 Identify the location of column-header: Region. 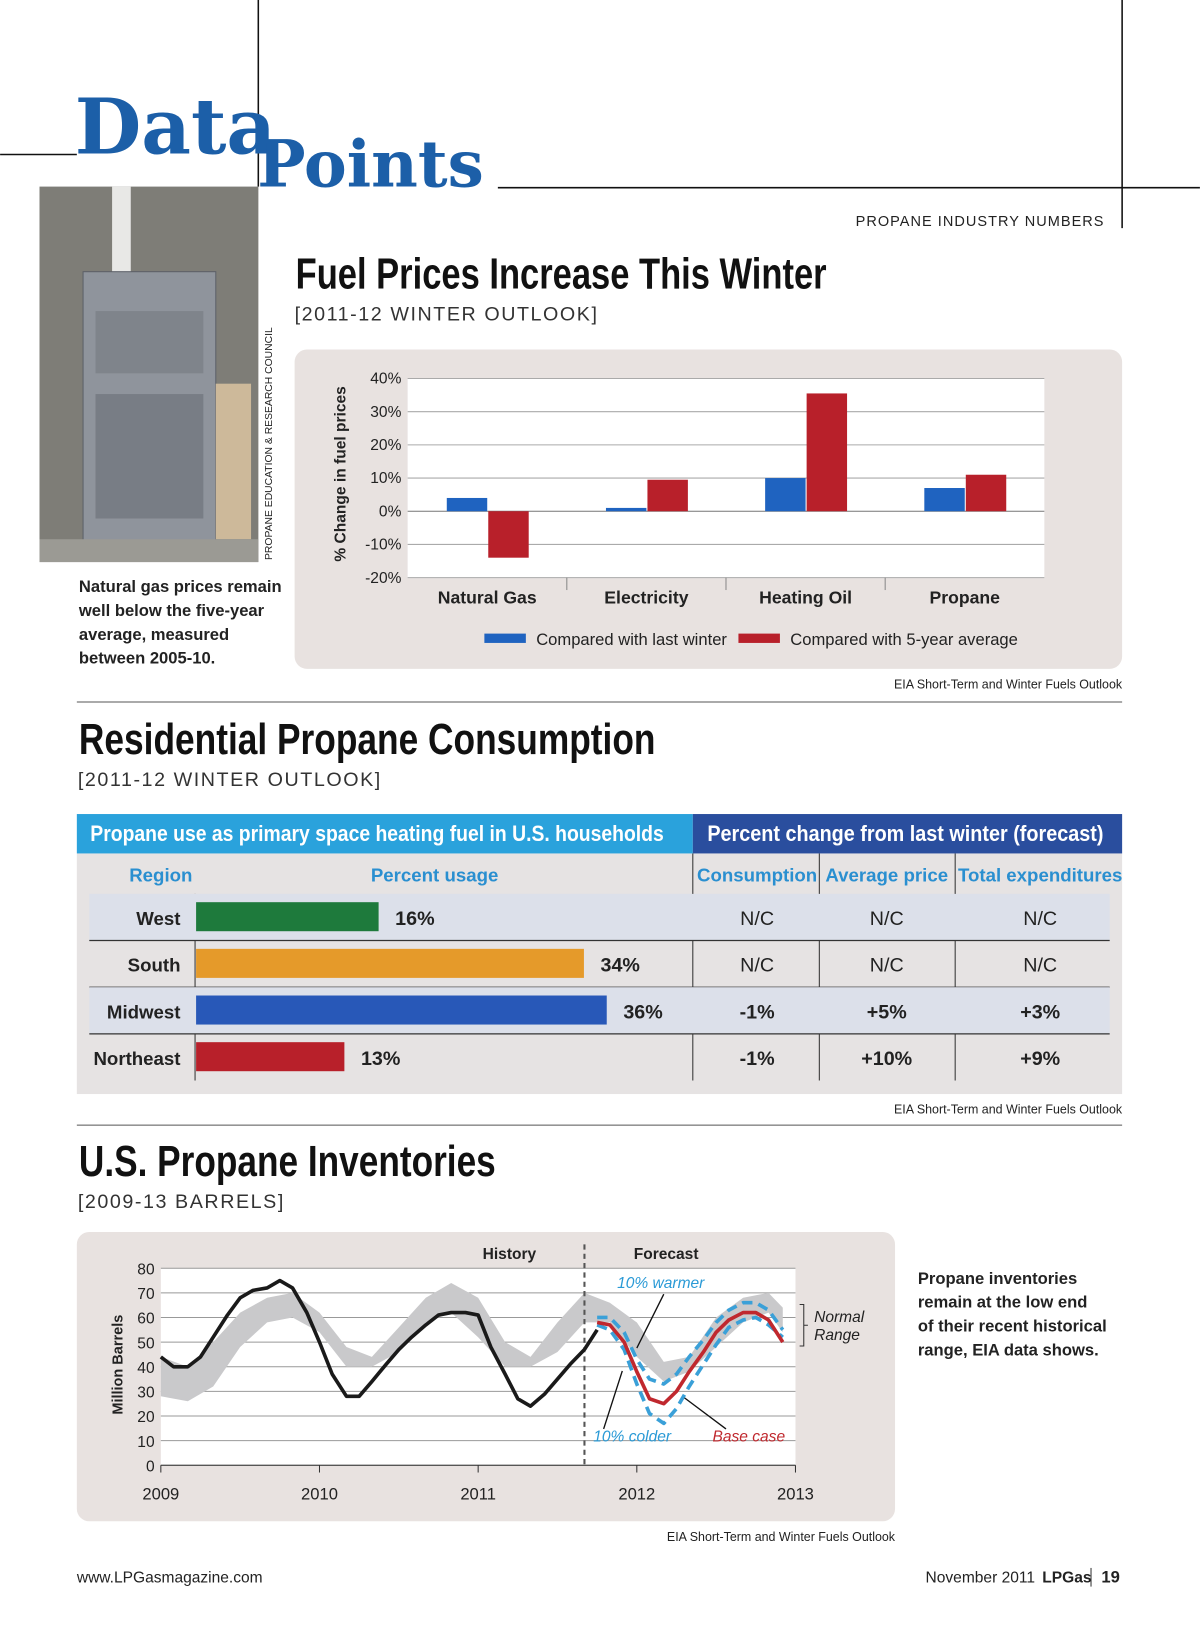
(160, 874).